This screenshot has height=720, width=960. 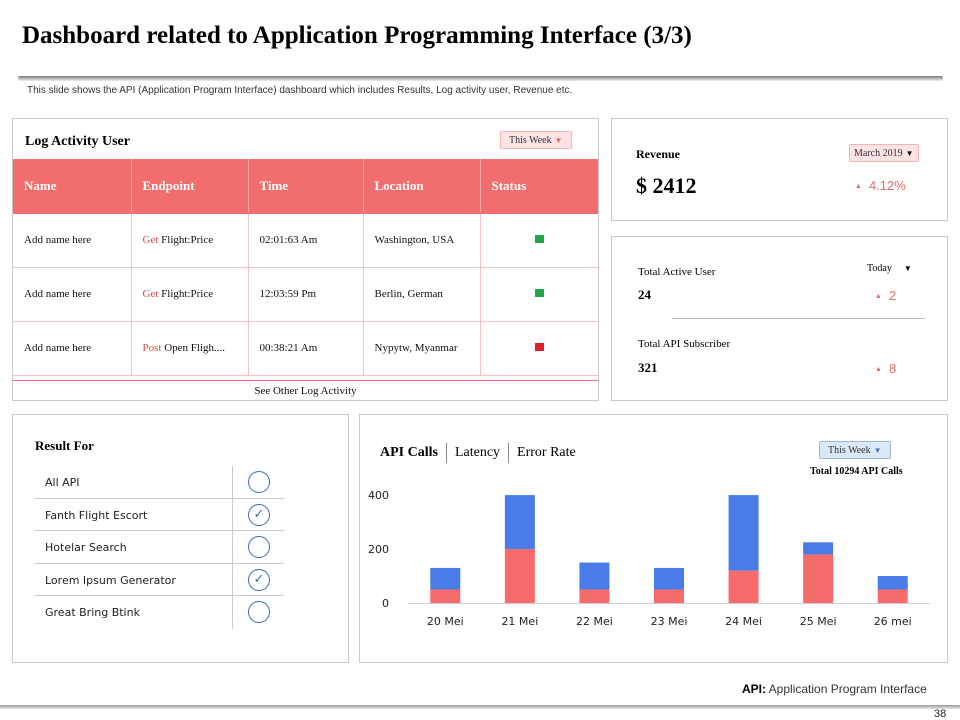 I want to click on cell-time: 02:01:63 Am, so click(x=306, y=240).